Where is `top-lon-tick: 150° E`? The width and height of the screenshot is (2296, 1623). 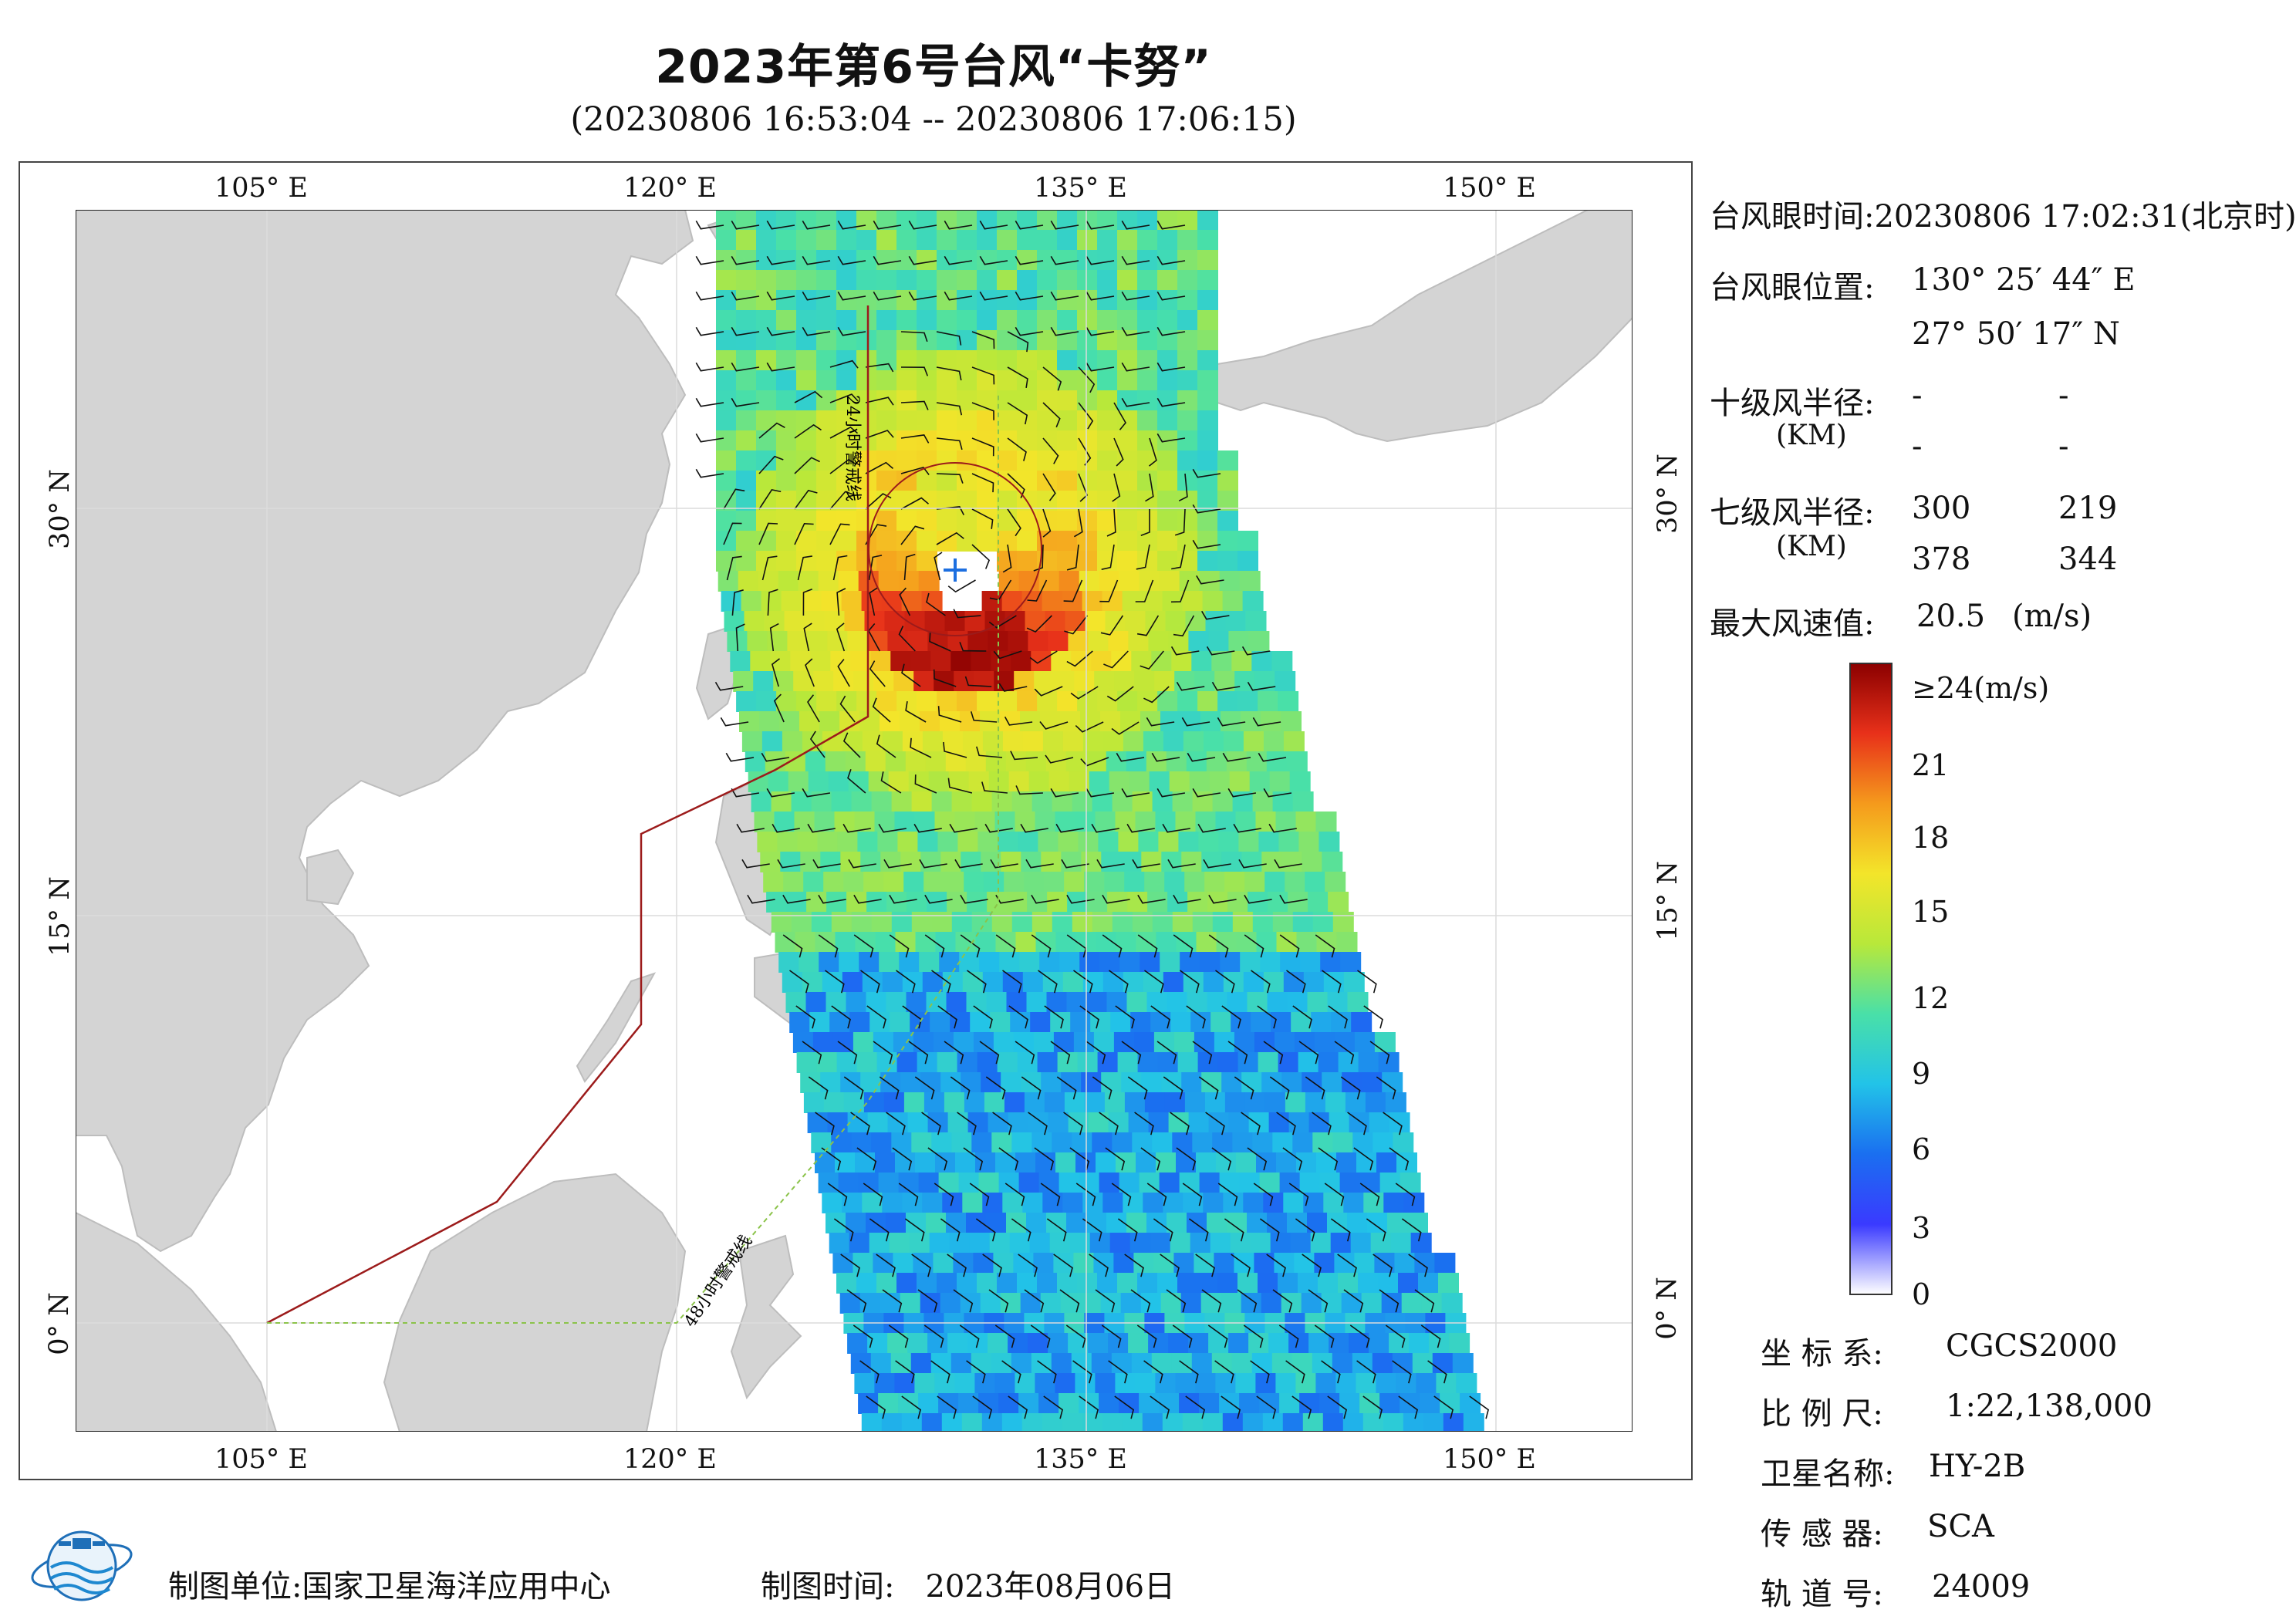
top-lon-tick: 150° E is located at coordinates (1489, 188).